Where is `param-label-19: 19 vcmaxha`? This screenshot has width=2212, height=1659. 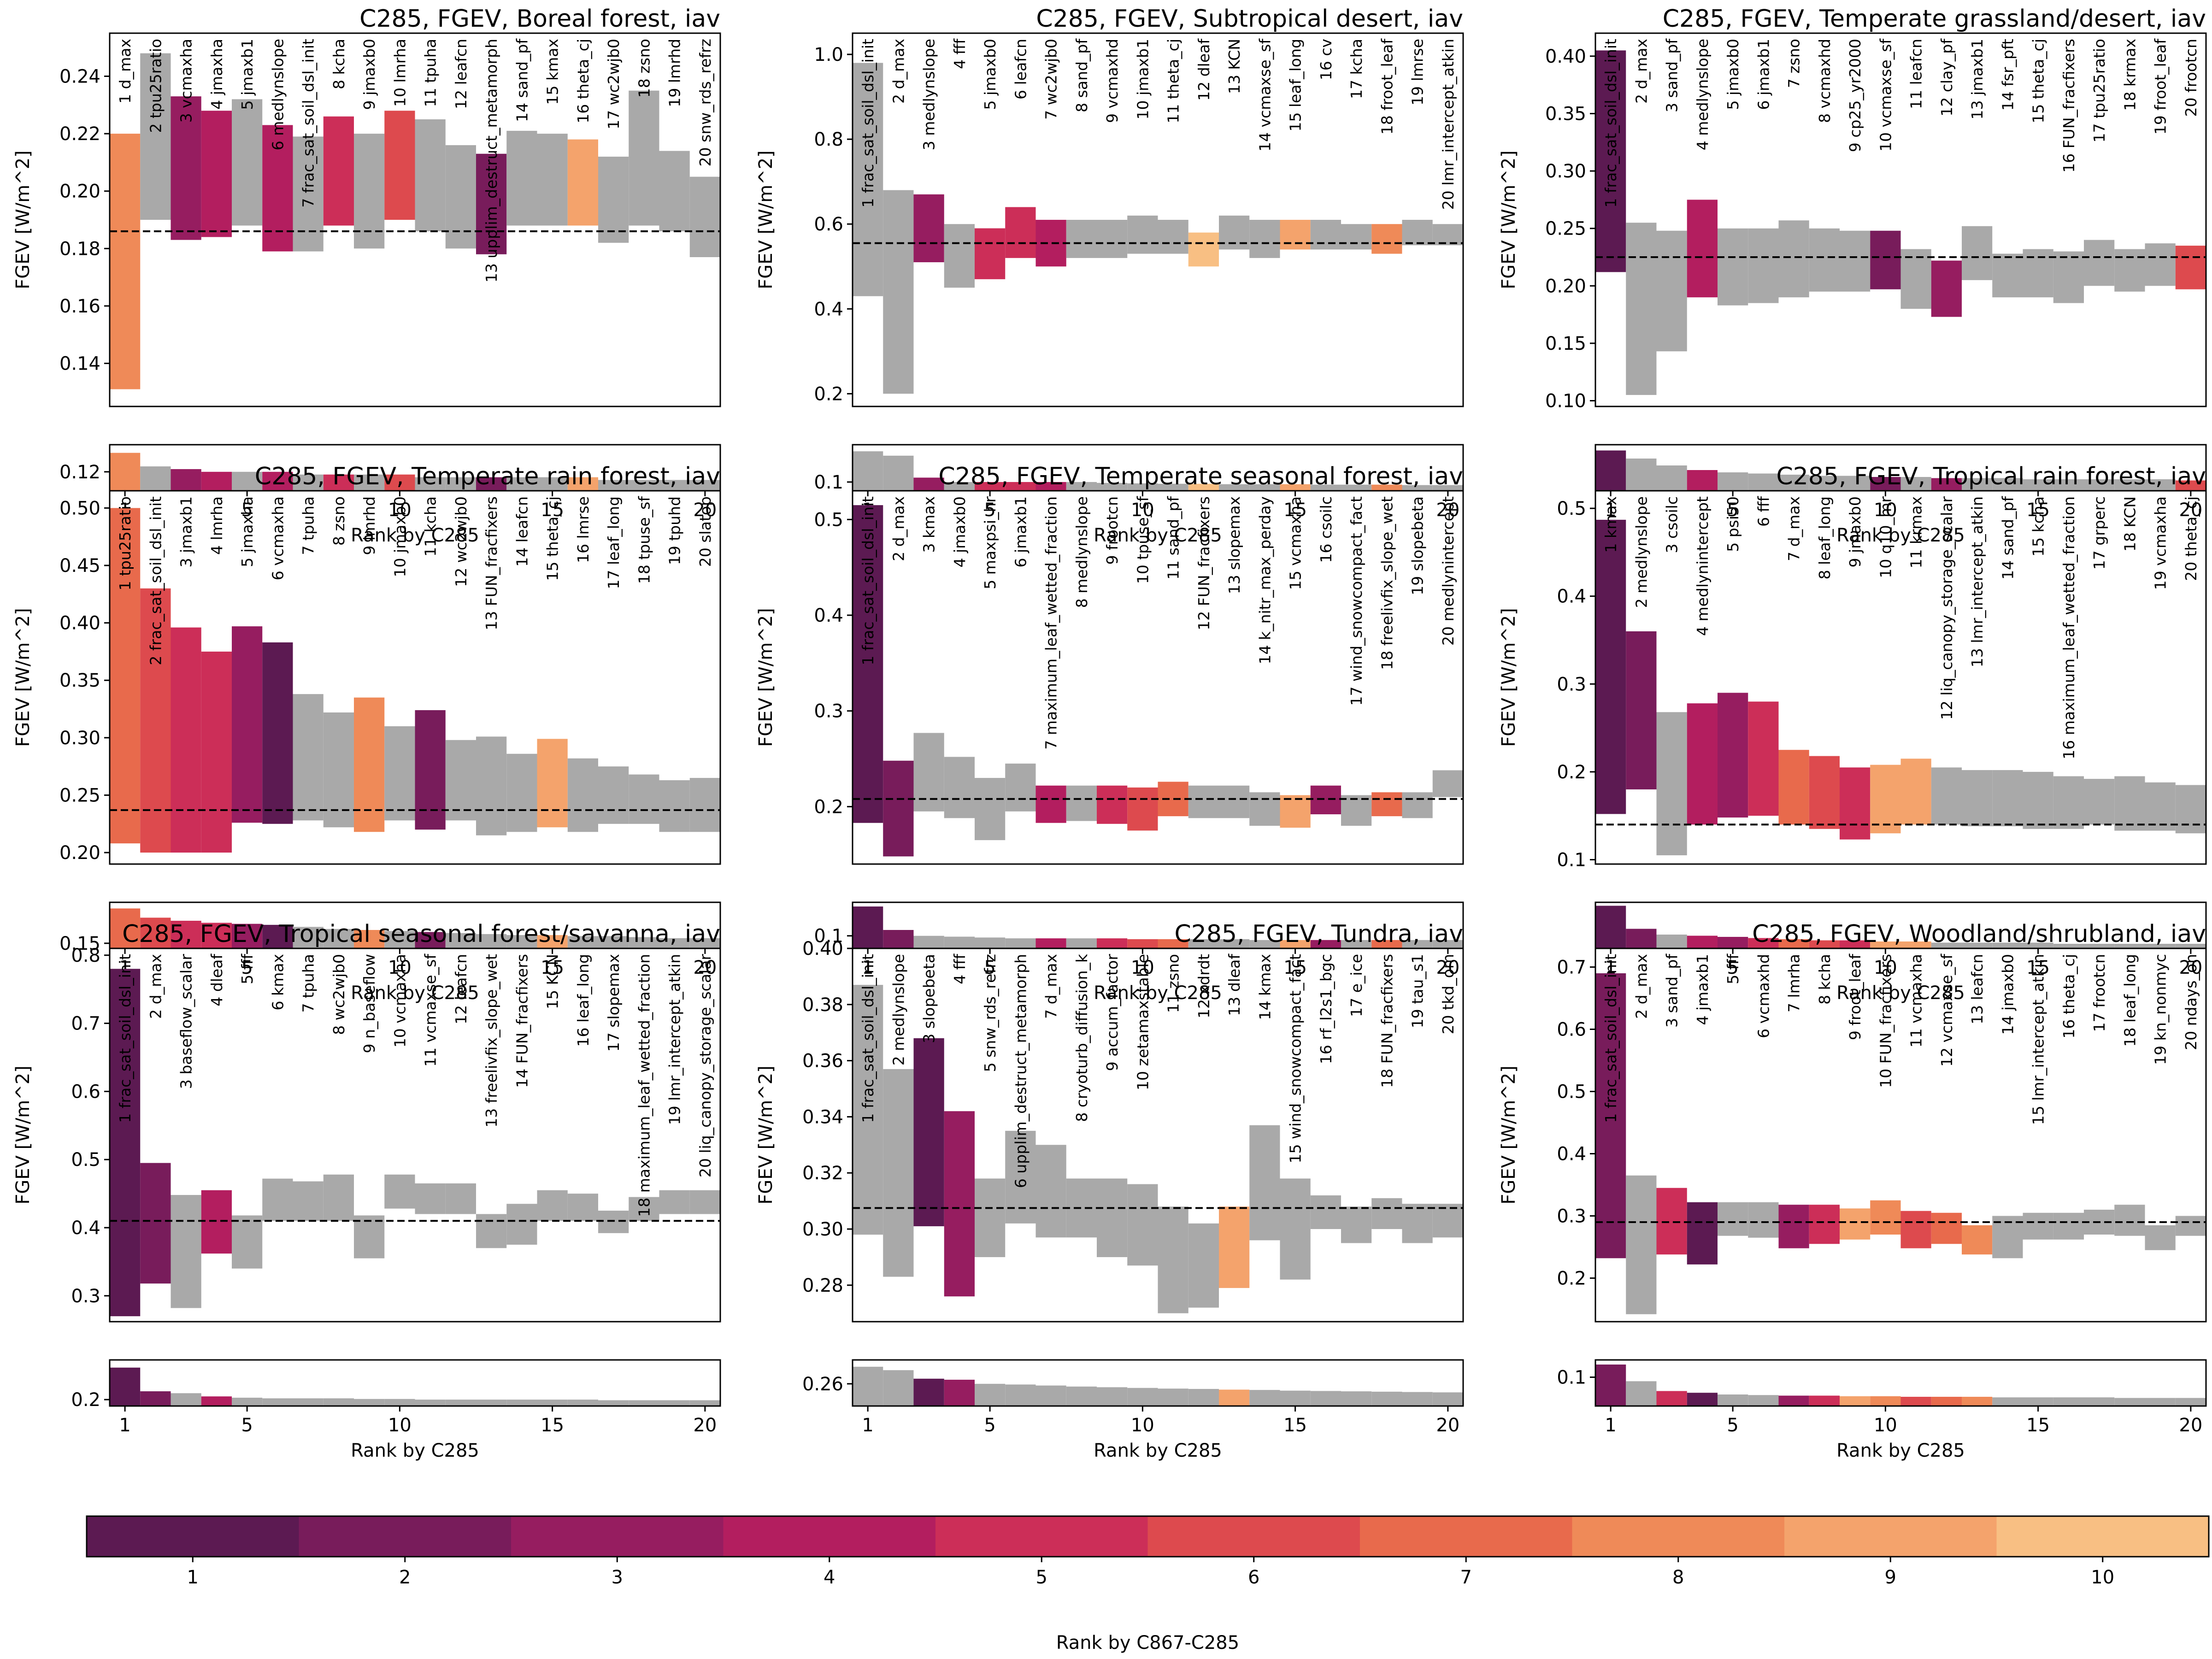
param-label-19: 19 vcmaxha is located at coordinates (2161, 543).